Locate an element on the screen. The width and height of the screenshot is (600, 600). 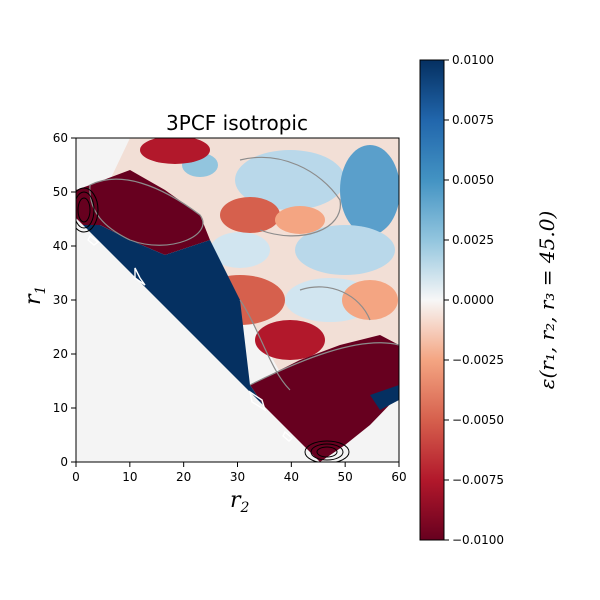
x-tick-label: 50 is located at coordinates (345, 477).